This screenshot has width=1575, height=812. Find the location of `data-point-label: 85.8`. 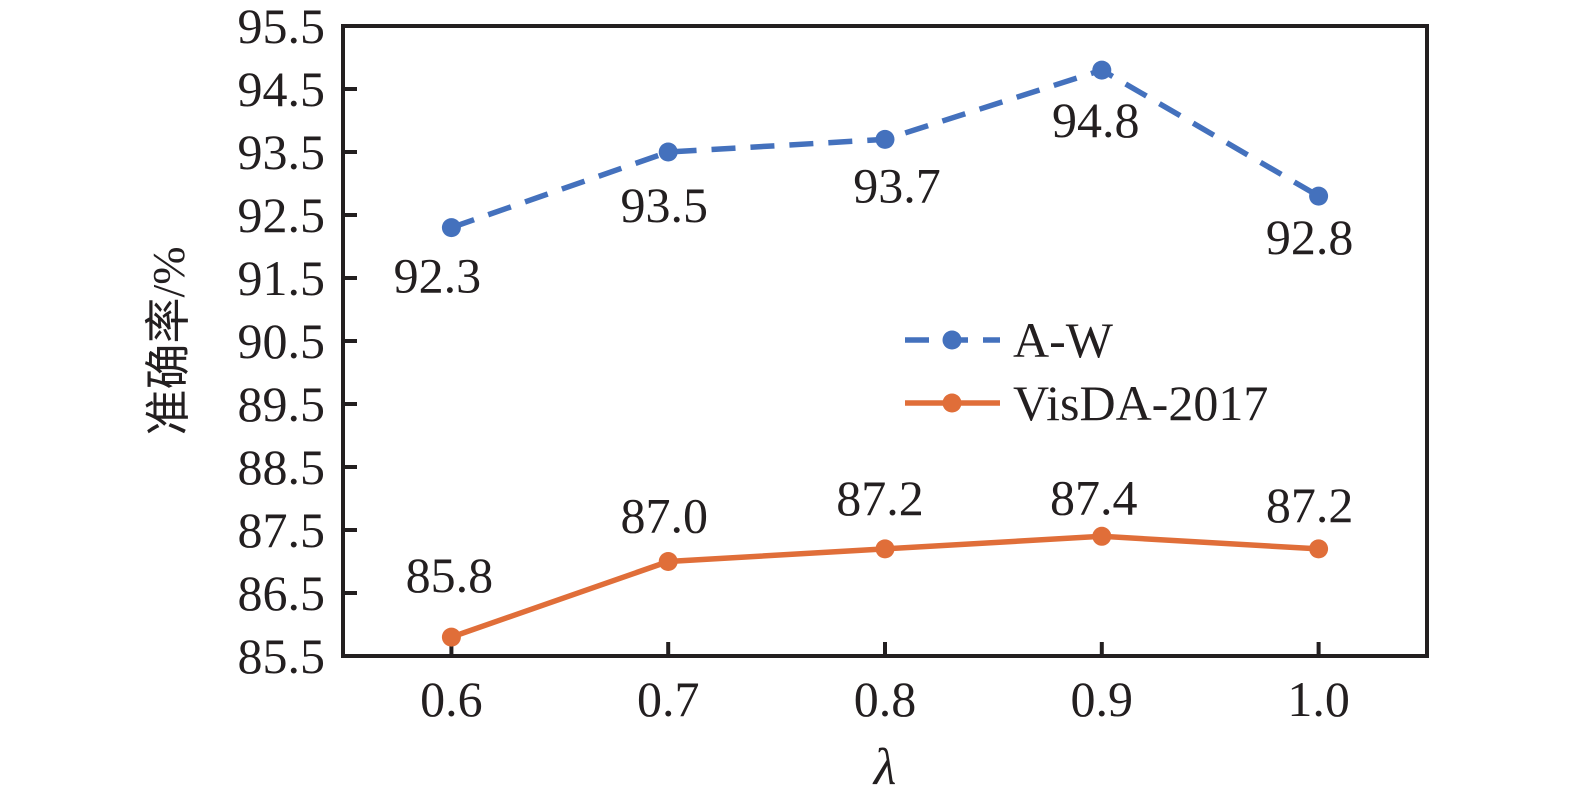

data-point-label: 85.8 is located at coordinates (450, 575).